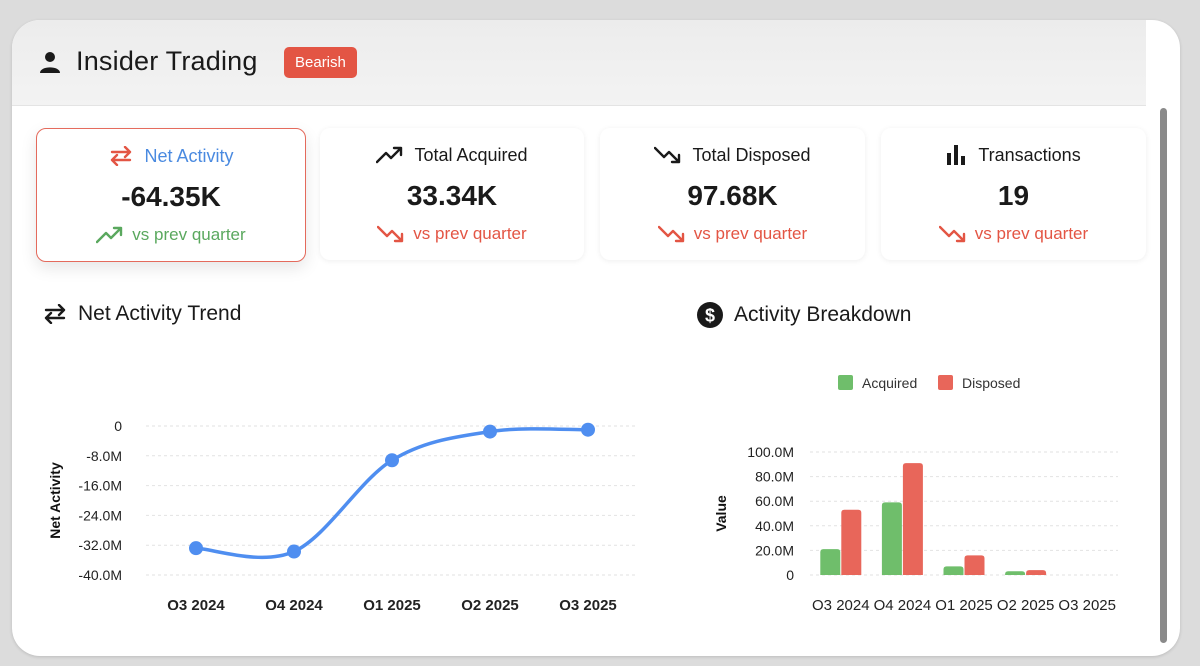 The width and height of the screenshot is (1200, 666). I want to click on card-label: Net Activity, so click(189, 155).